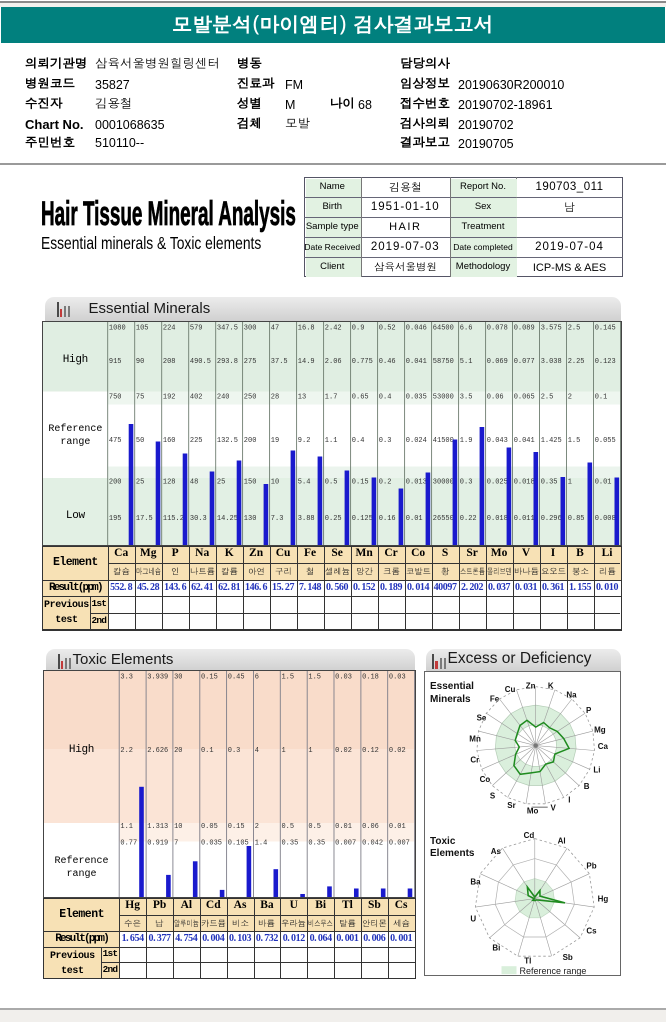  Describe the element at coordinates (484, 779) in the screenshot. I see `svg-text: Co` at that location.